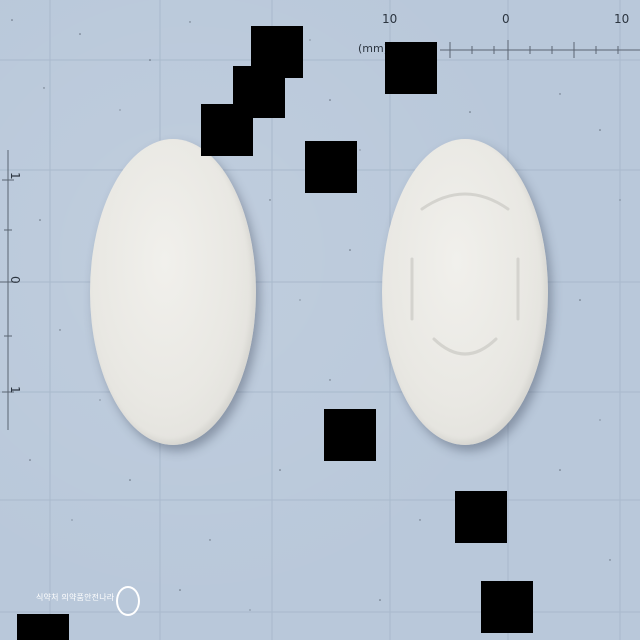 This screenshot has height=640, width=640. I want to click on left-tablet, so click(173, 292).